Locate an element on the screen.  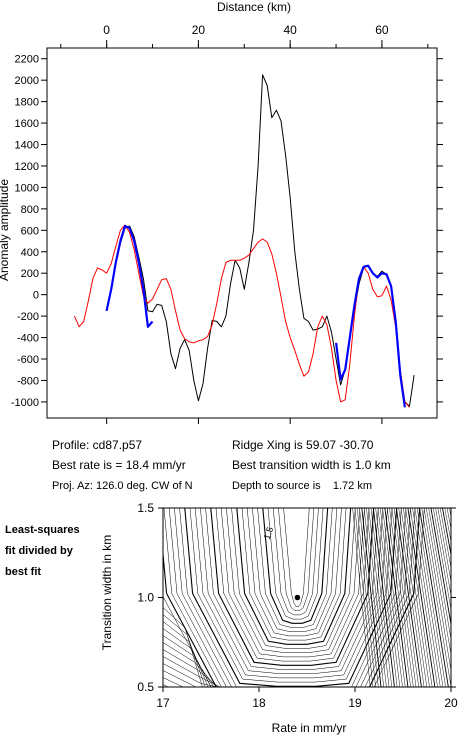
contour-level-label: 1.5 is located at coordinates (268, 533).